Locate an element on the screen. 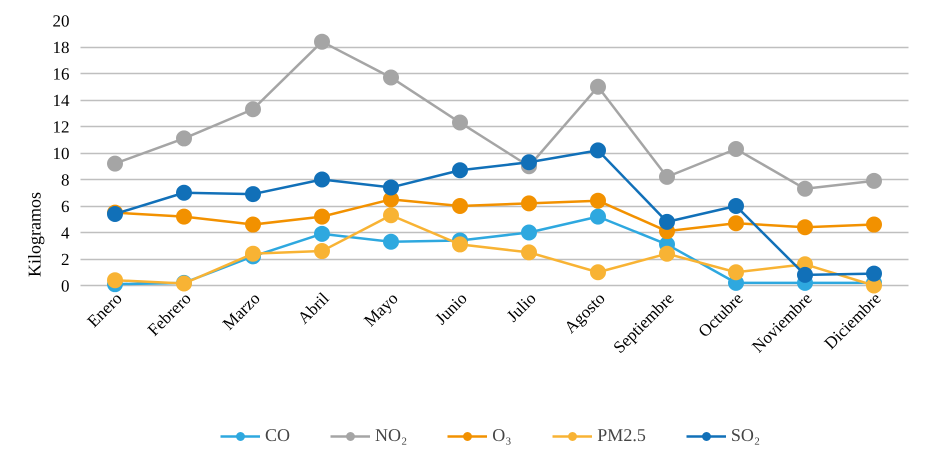 Image resolution: width=928 pixels, height=452 pixels. y-tick-label: 2 is located at coordinates (65, 259).